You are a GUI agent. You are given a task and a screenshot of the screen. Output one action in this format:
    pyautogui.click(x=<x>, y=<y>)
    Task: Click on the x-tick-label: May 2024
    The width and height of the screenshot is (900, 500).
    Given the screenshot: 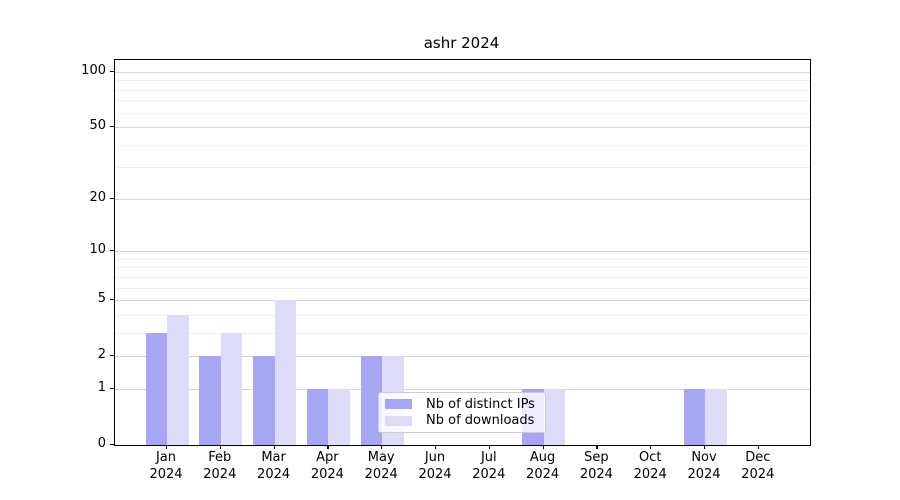 What is the action you would take?
    pyautogui.click(x=381, y=466)
    